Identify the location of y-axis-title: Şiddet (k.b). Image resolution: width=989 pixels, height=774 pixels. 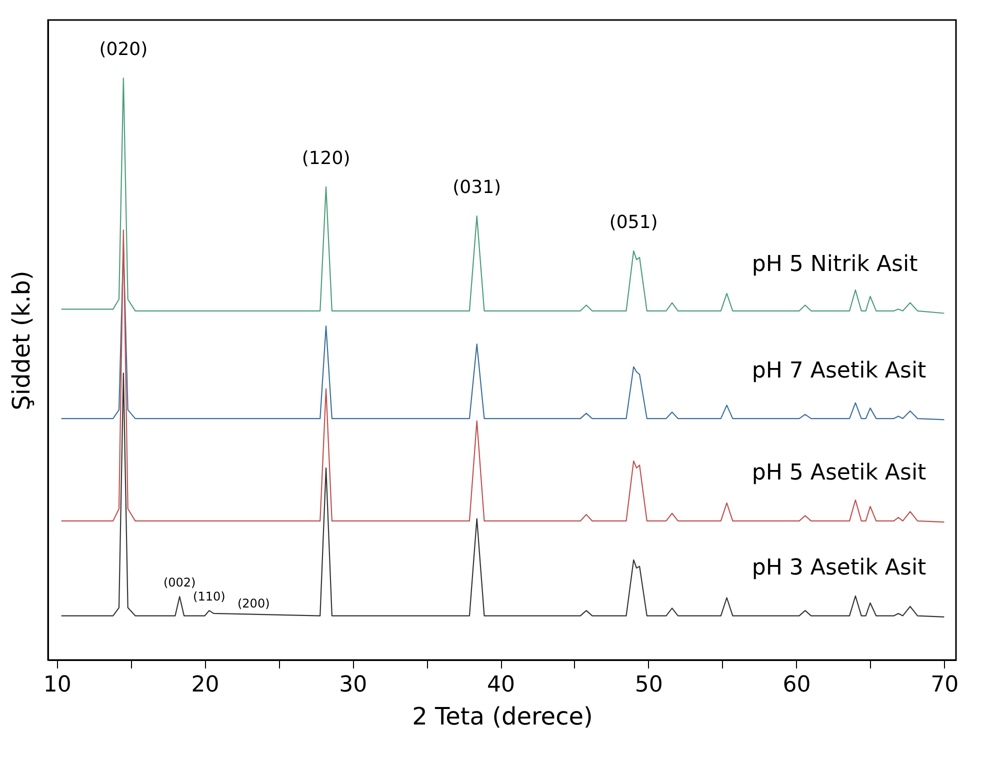
(22, 340).